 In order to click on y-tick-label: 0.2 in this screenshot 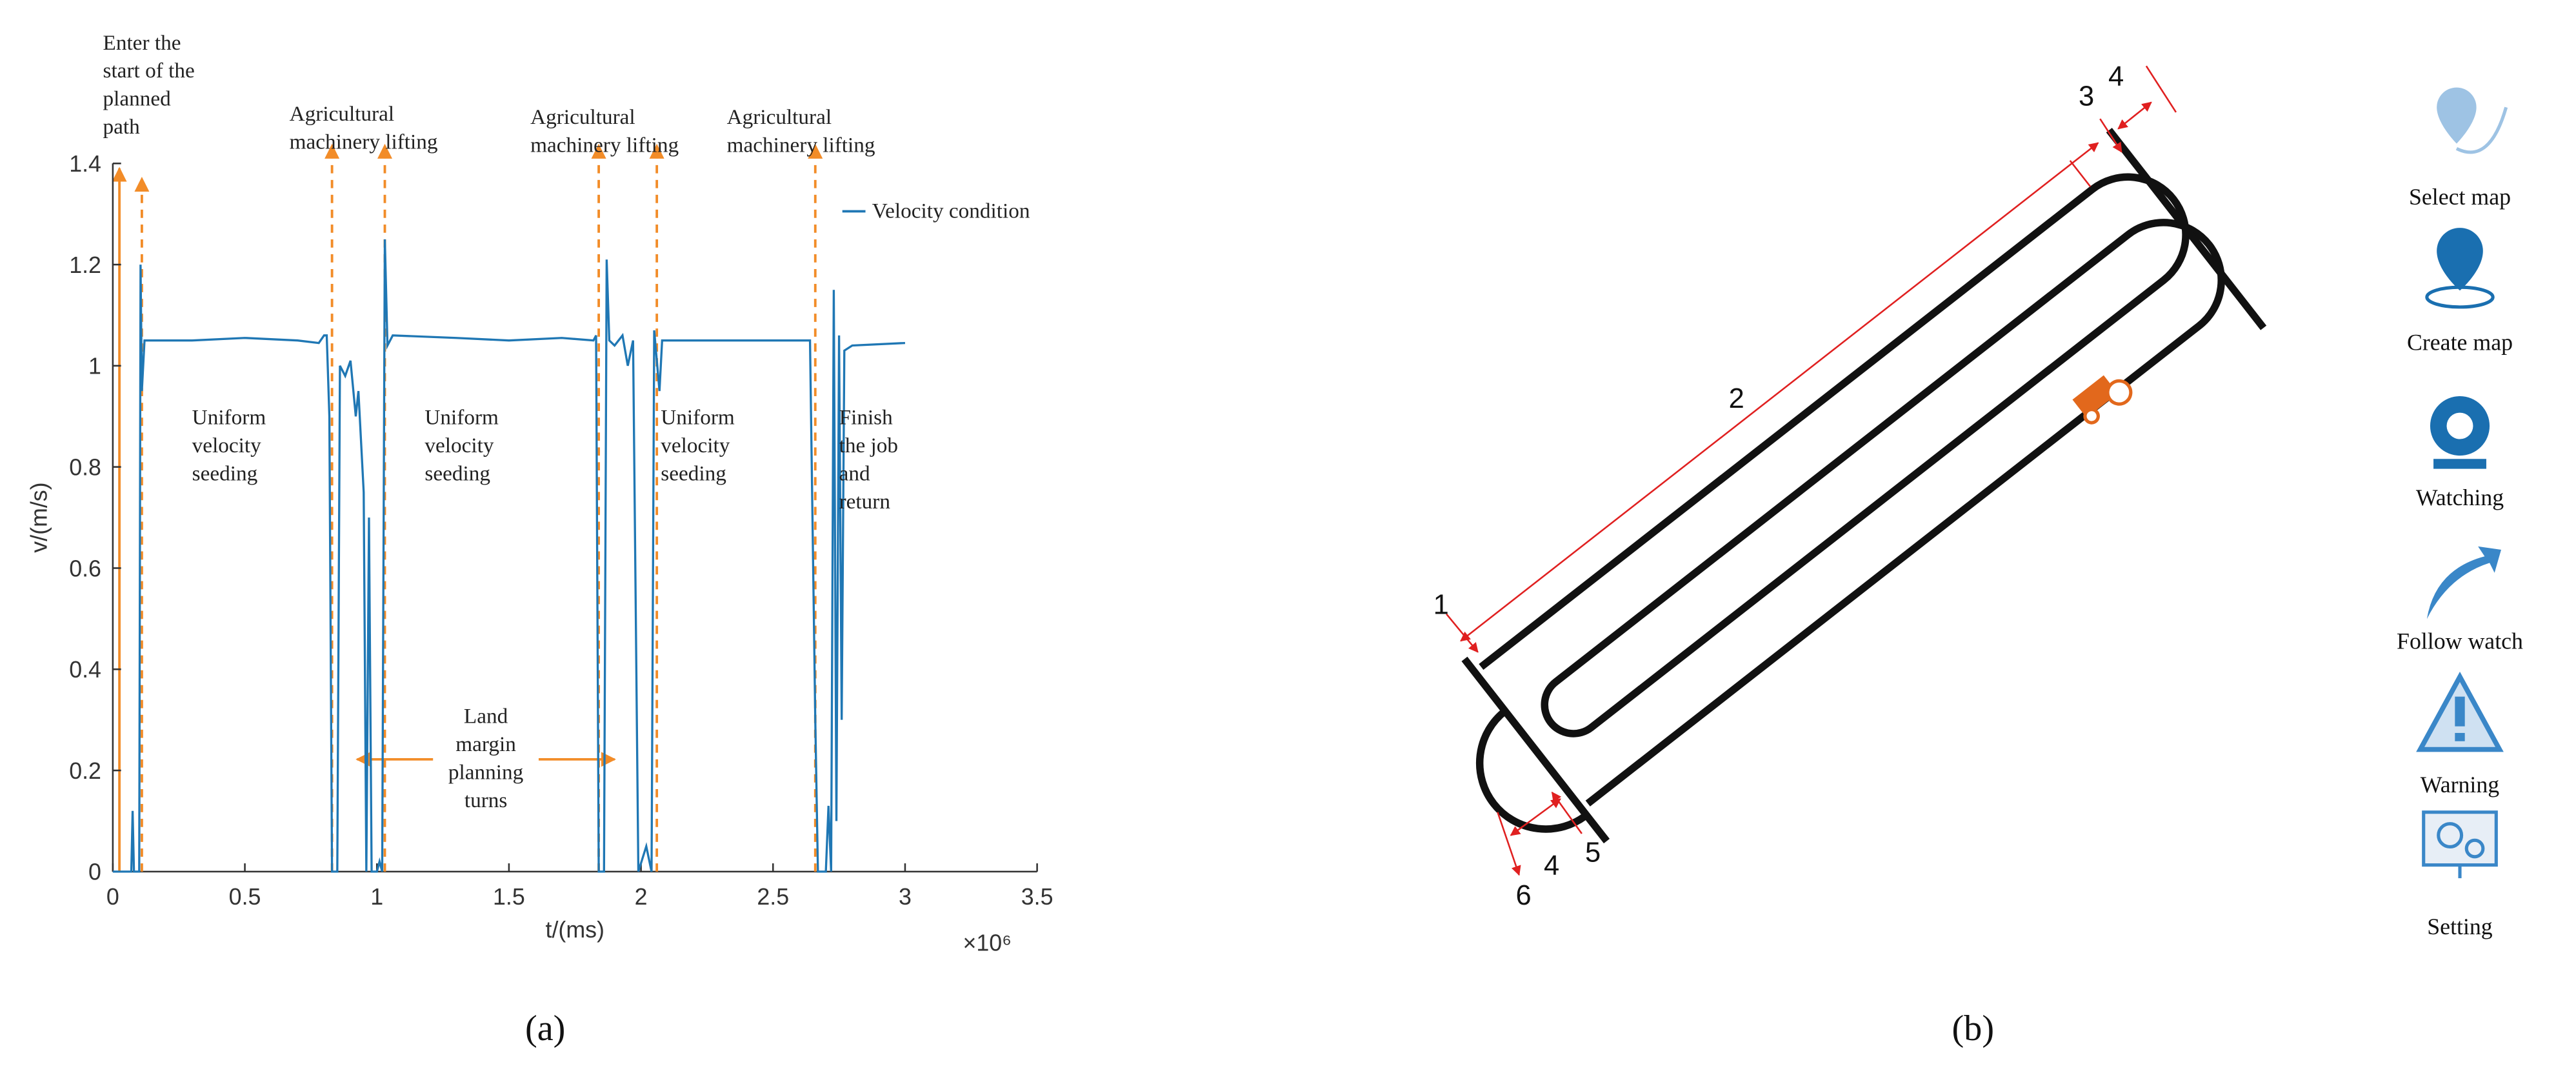, I will do `click(85, 771)`.